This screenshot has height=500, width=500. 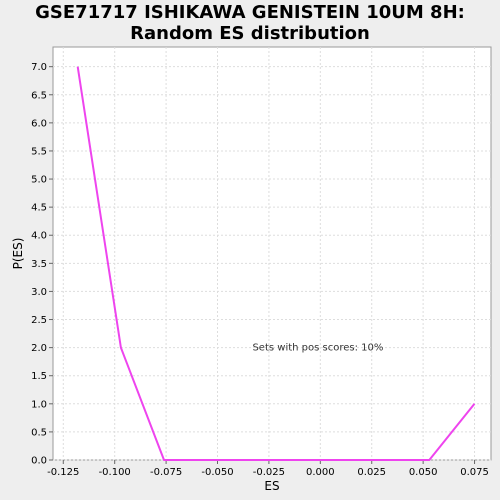 What do you see at coordinates (39, 180) in the screenshot?
I see `y-tick-label: 5.0` at bounding box center [39, 180].